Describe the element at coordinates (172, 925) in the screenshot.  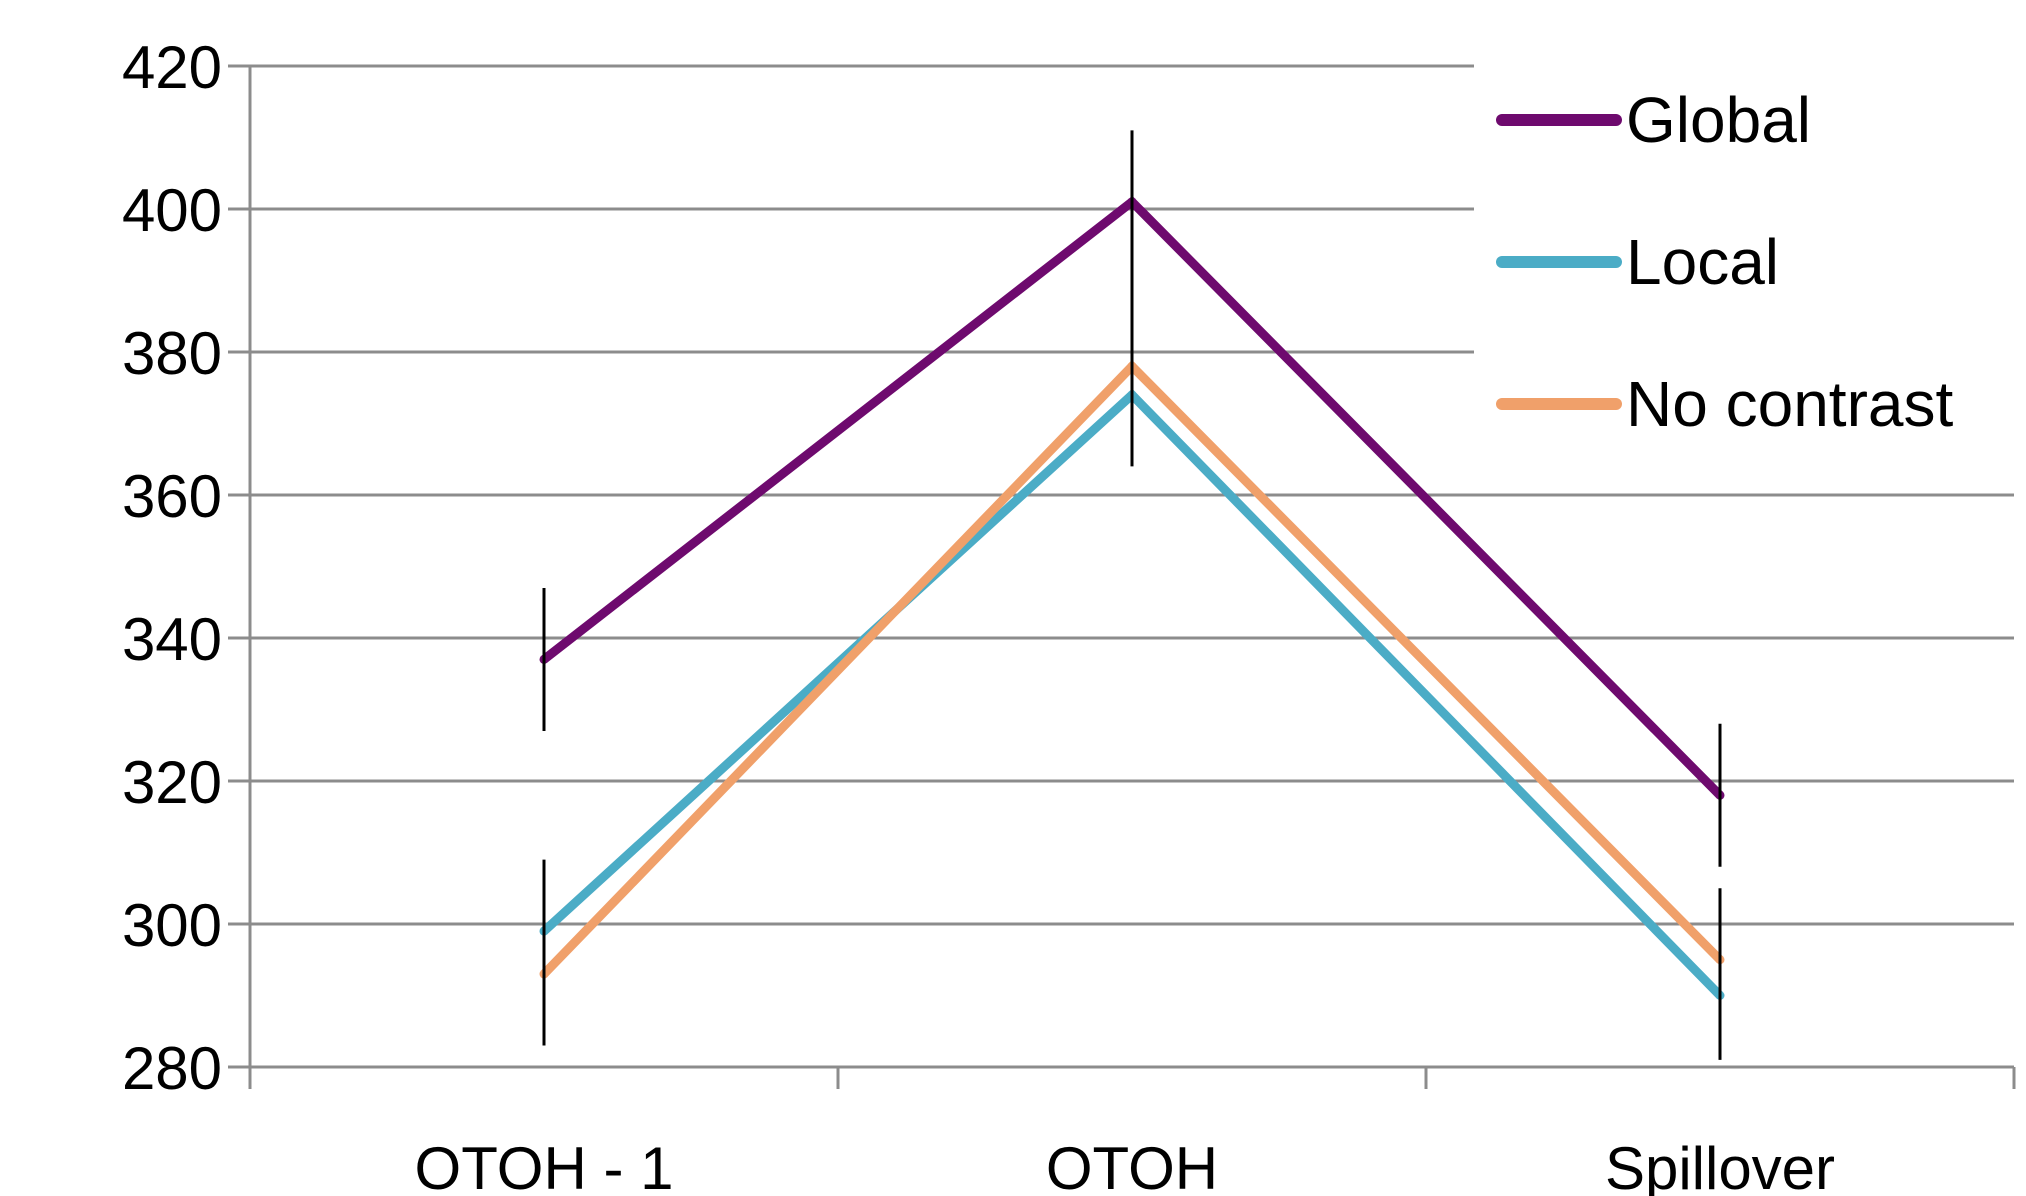
I see `y-tick-label: 300` at that location.